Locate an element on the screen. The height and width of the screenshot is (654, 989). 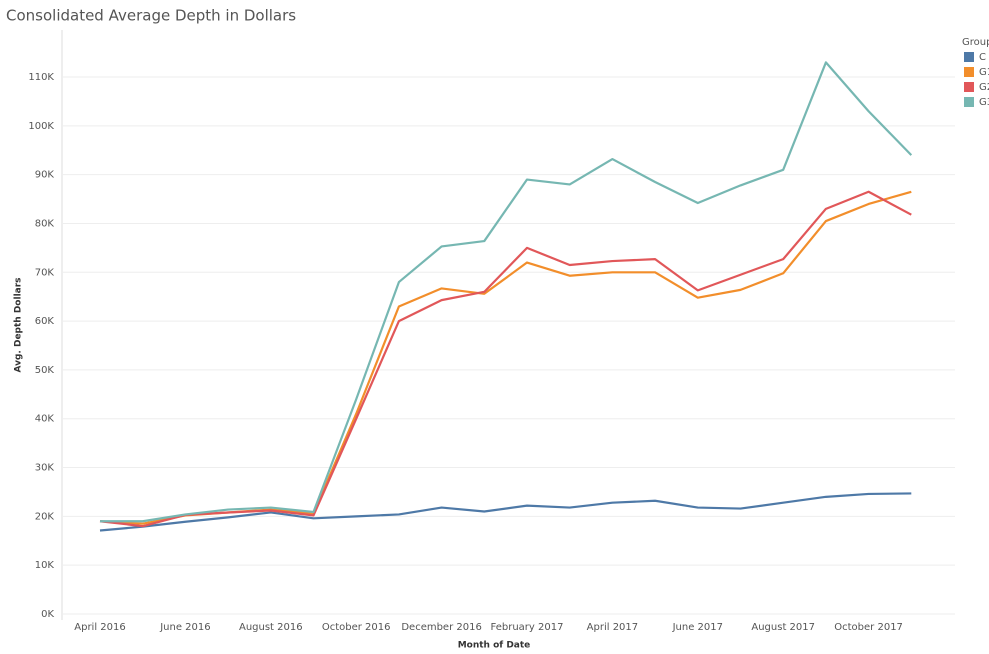
y-tick-label: 20K is located at coordinates (45, 516).